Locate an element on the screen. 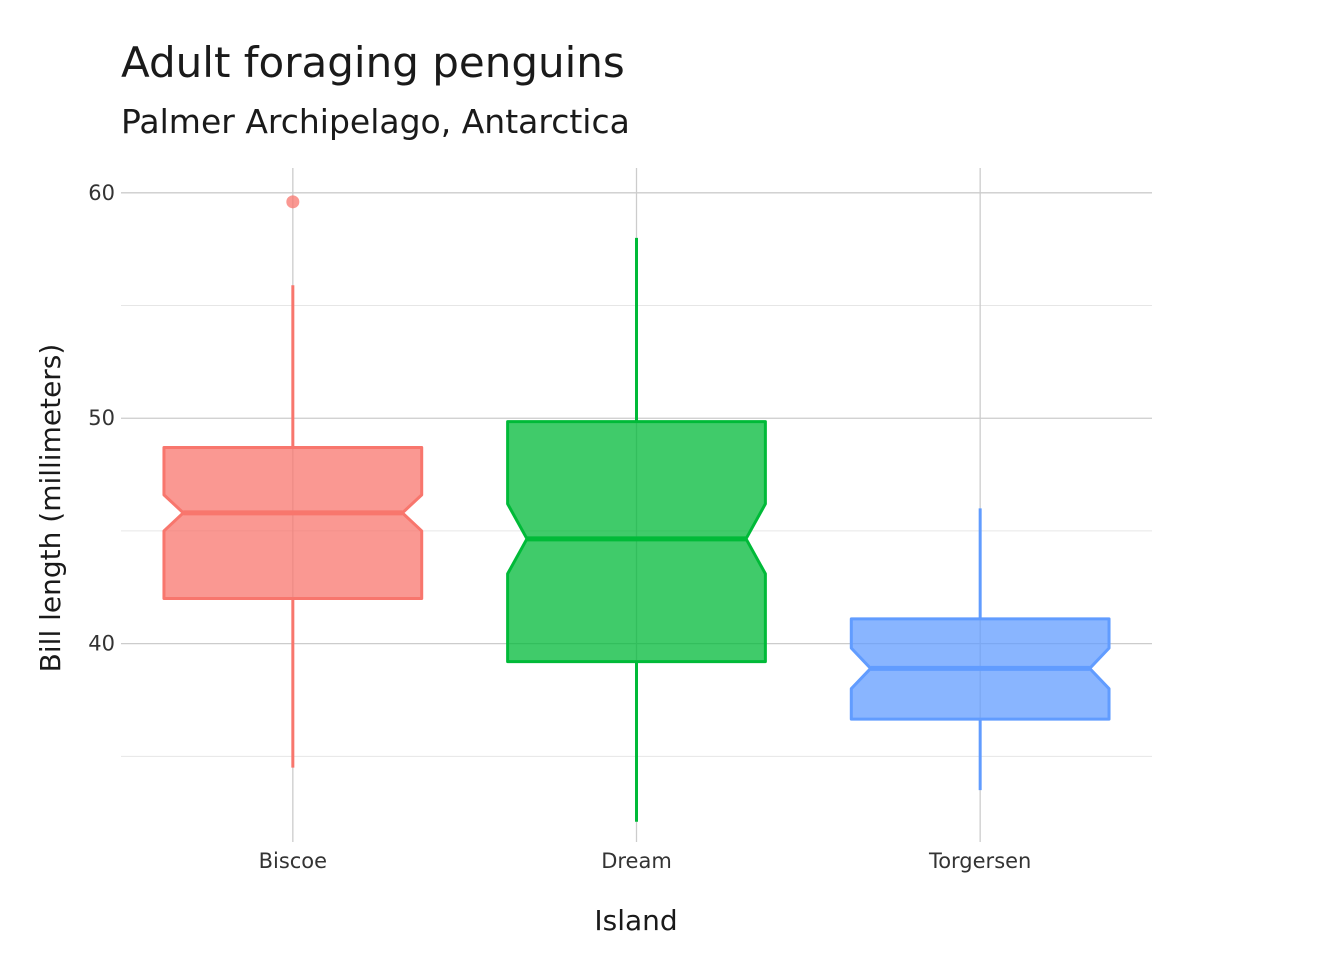  chart-title: Adult foraging penguins is located at coordinates (373, 62).